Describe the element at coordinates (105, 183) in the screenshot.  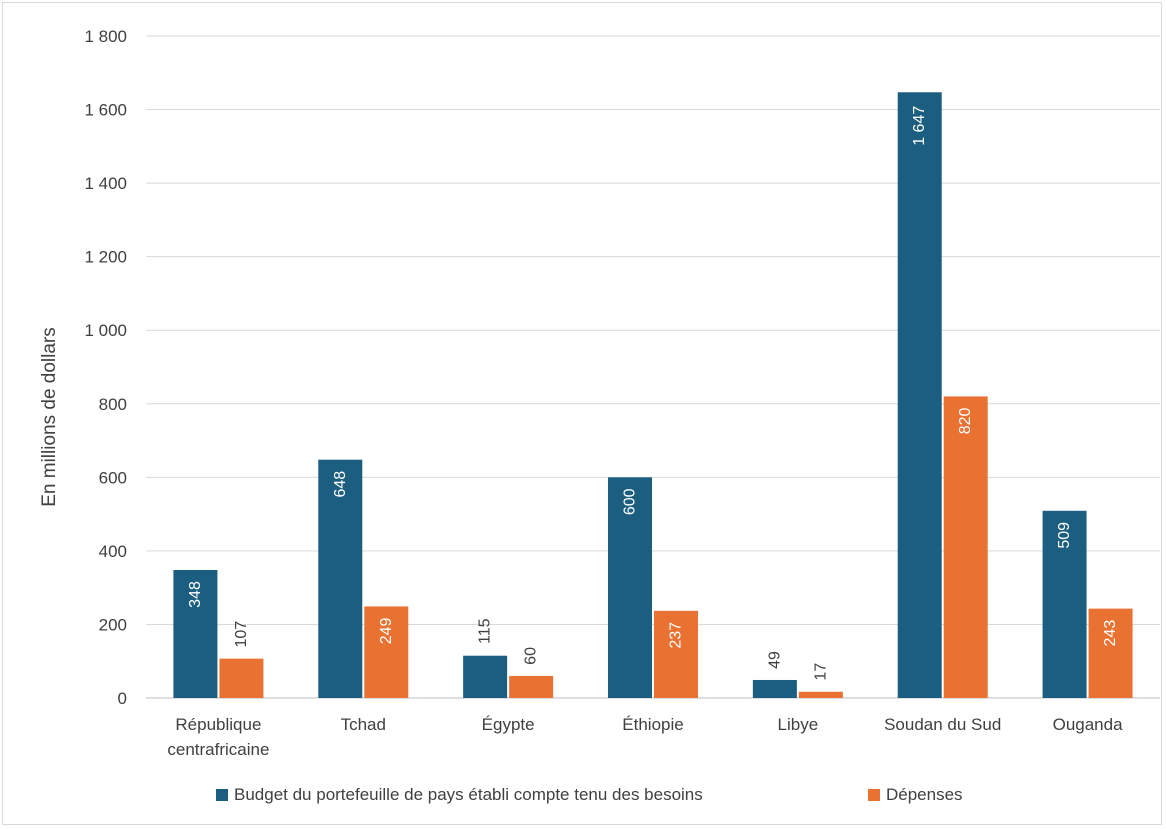
I see `y-tick-label: 1 400` at that location.